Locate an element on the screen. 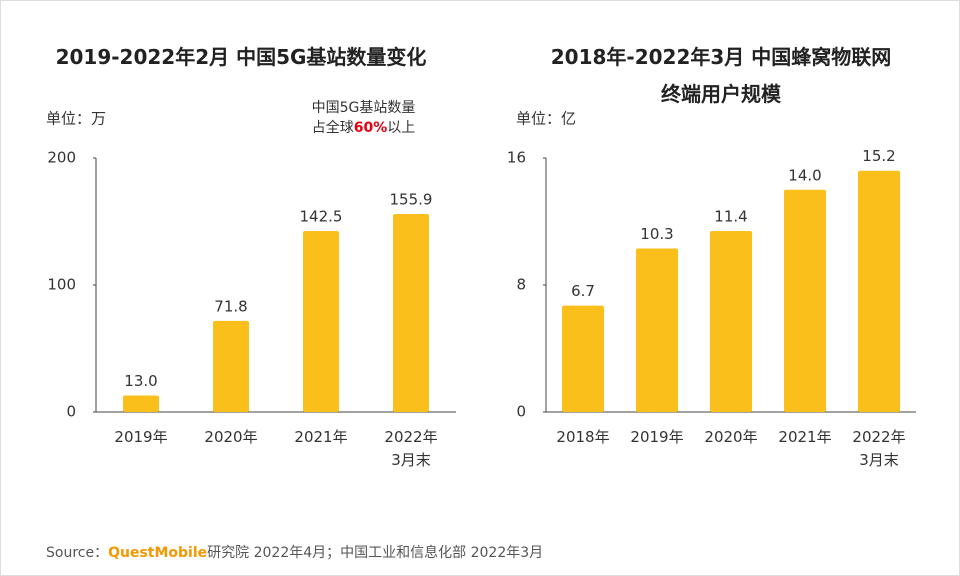 The height and width of the screenshot is (576, 960). footer-text: 研究院 2022年4月；中国工业和信息化部 2022年3月 is located at coordinates (375, 553).